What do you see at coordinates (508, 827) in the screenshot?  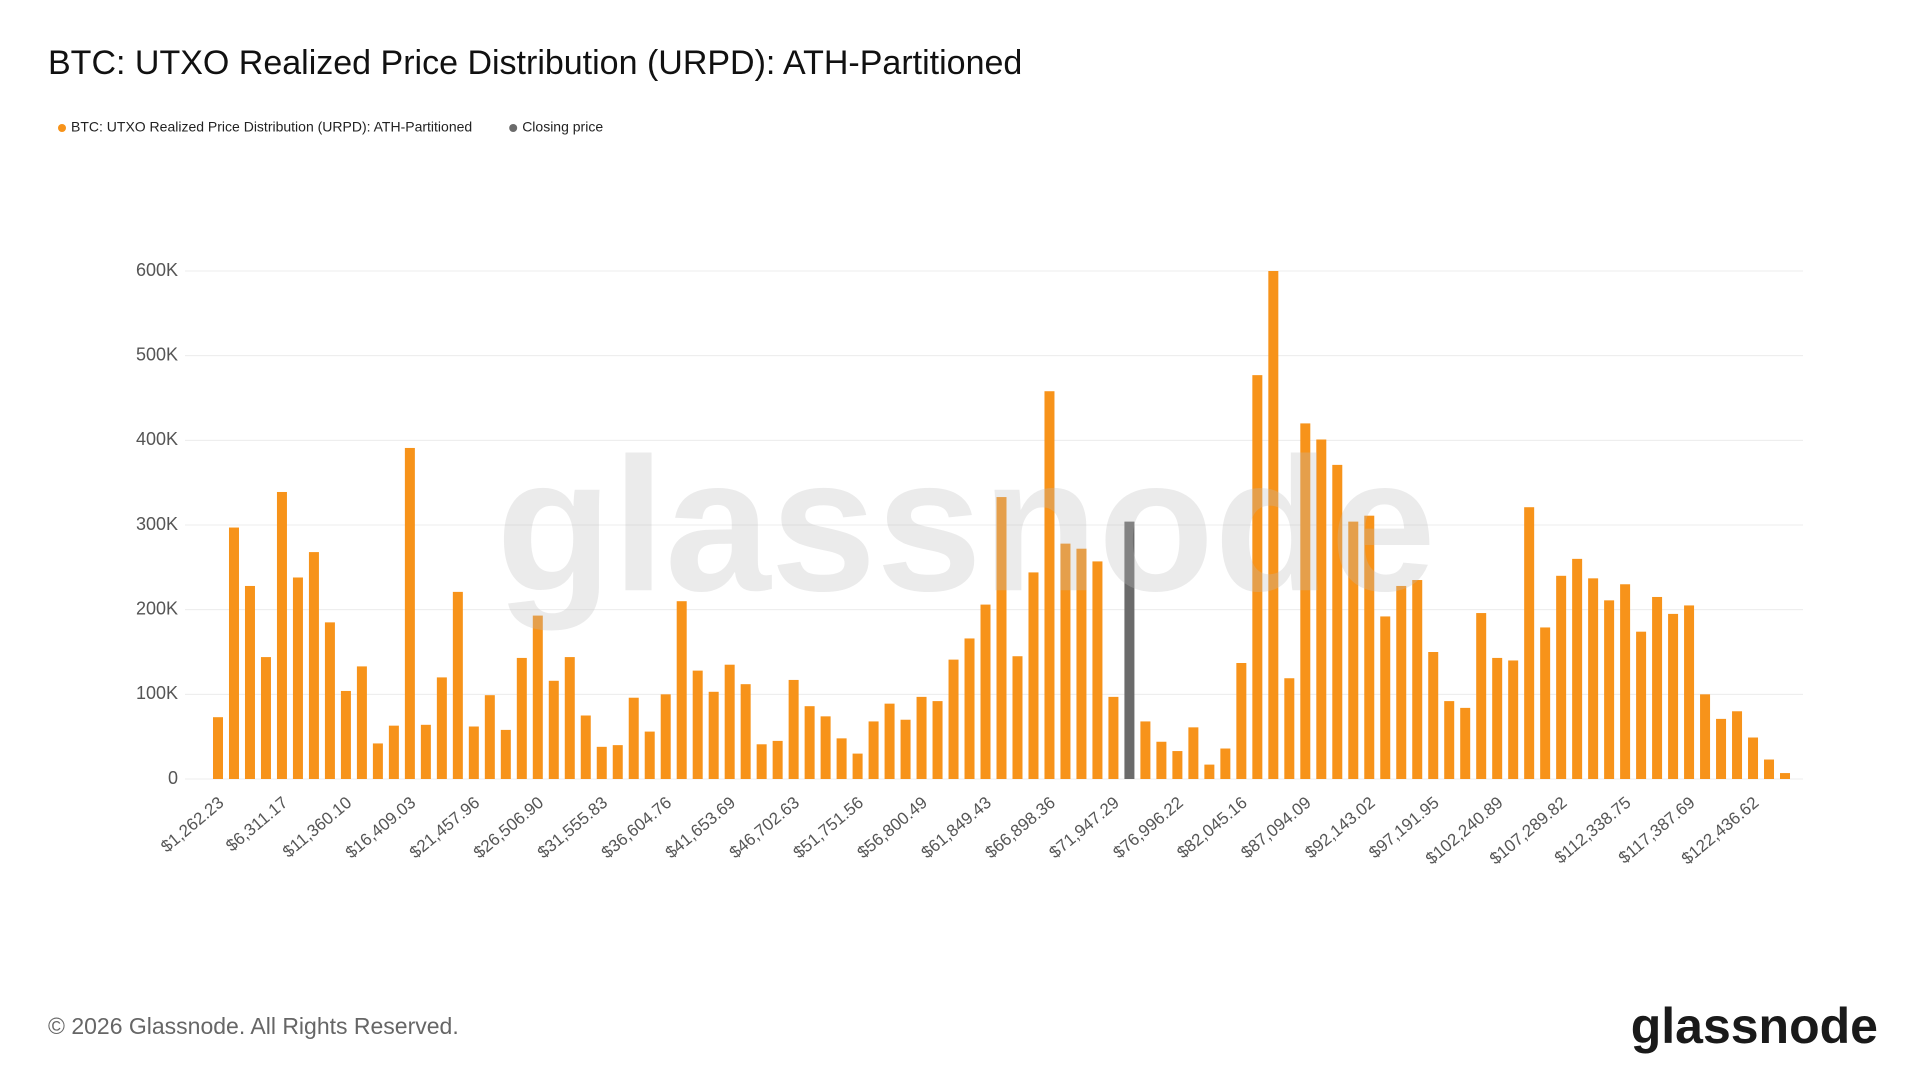 I see `x-tick-label: $26,506.90` at bounding box center [508, 827].